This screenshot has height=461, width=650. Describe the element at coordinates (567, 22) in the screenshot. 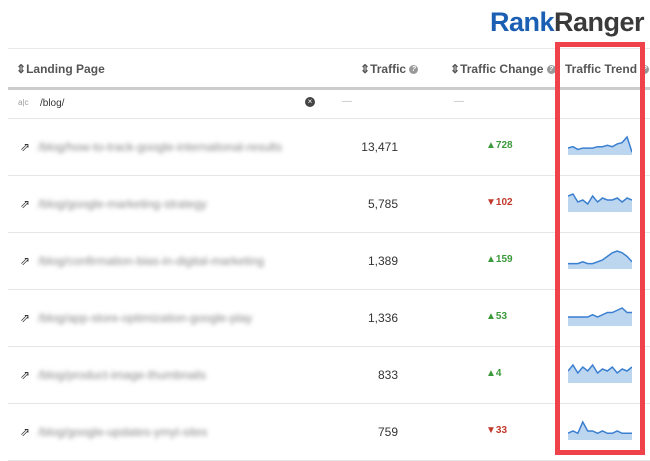

I see `rankranger-logo: RankRanger` at that location.